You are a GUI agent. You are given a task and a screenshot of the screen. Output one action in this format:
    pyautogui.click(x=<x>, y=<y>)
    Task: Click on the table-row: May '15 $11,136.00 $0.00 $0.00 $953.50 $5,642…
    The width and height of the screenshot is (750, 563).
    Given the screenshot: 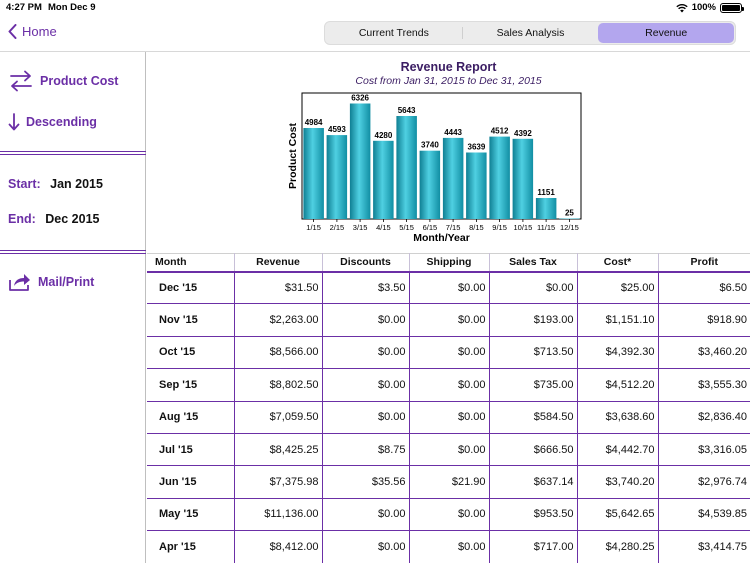 What is the action you would take?
    pyautogui.click(x=448, y=515)
    